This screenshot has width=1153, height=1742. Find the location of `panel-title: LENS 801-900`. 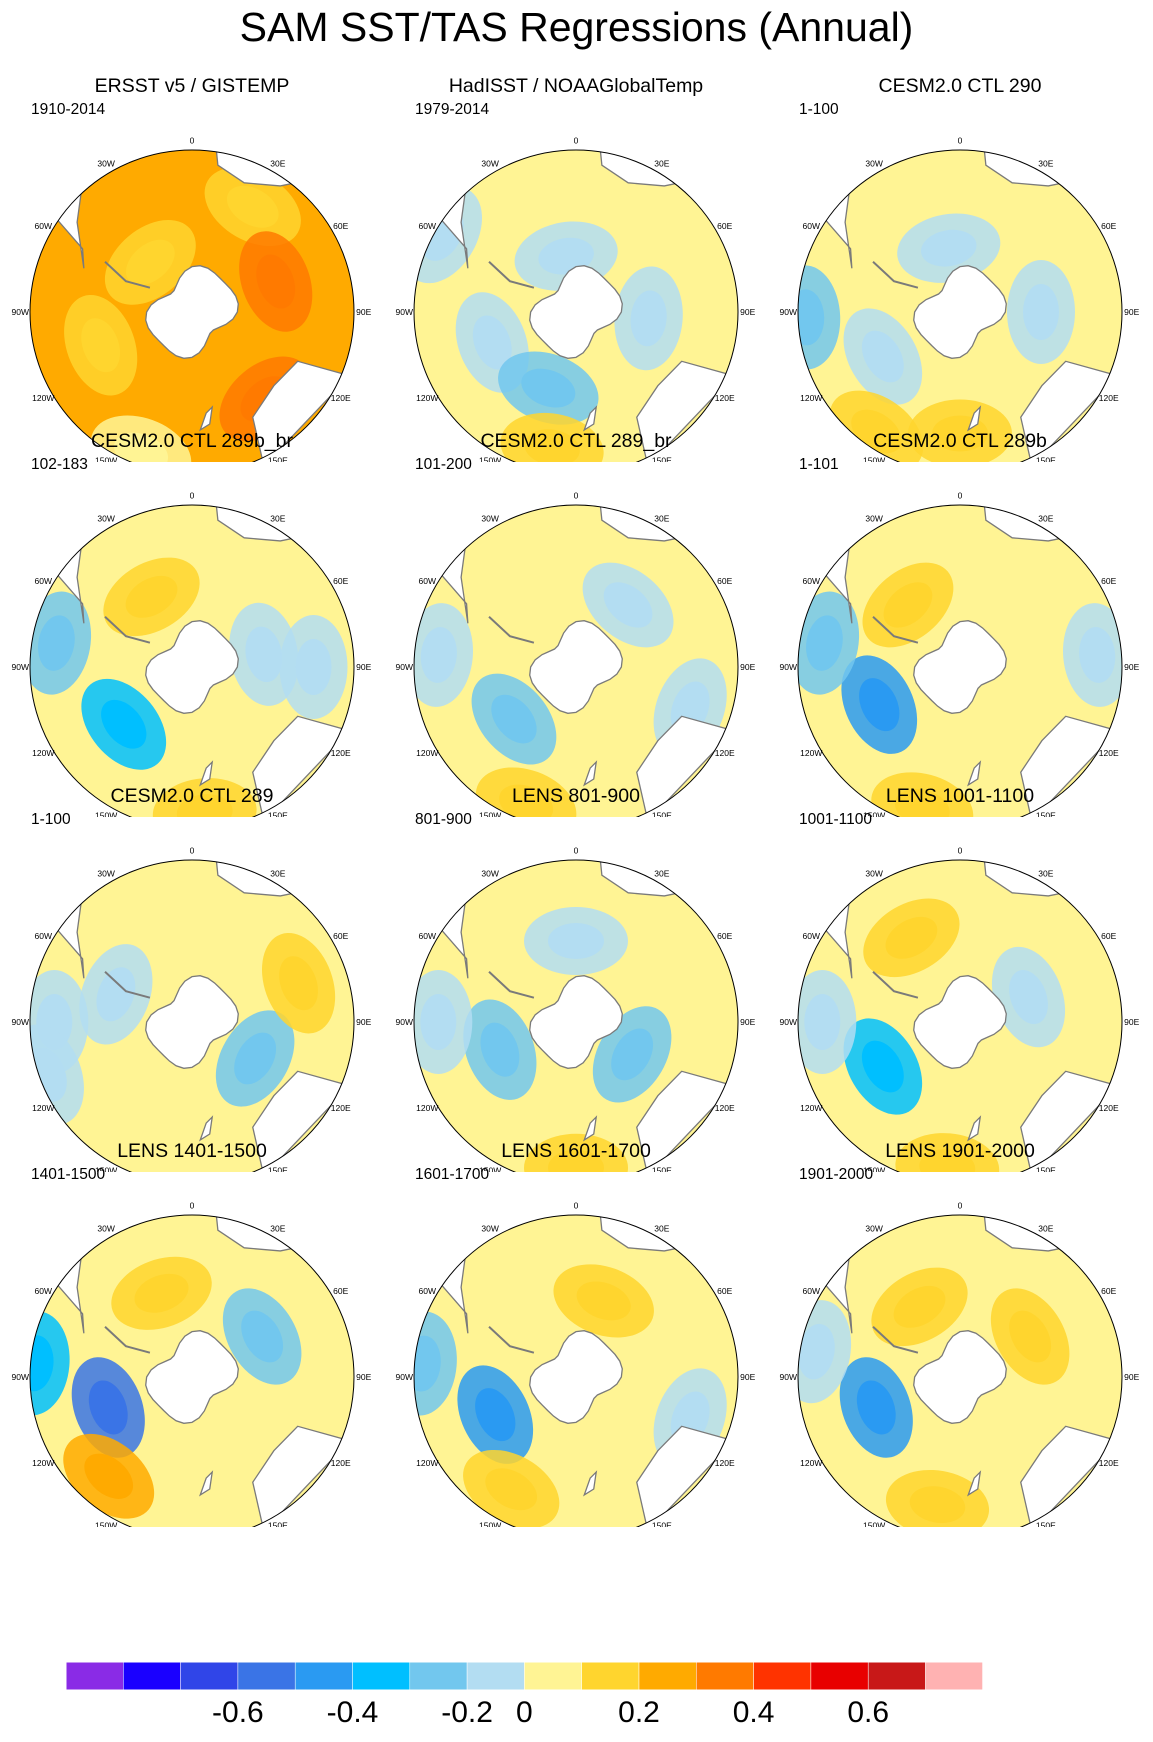

panel-title: LENS 801-900 is located at coordinates (576, 796).